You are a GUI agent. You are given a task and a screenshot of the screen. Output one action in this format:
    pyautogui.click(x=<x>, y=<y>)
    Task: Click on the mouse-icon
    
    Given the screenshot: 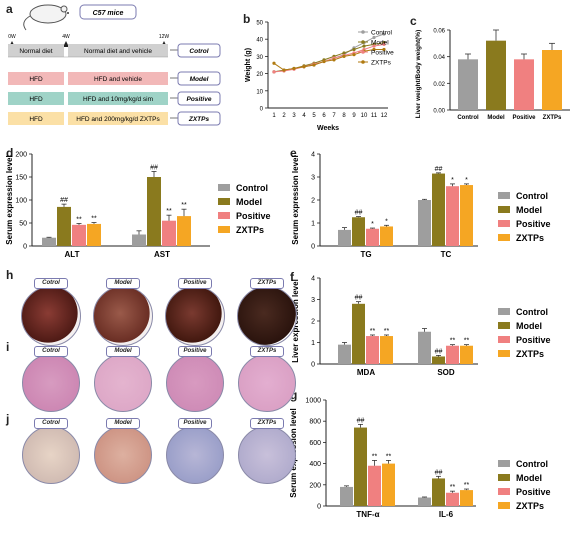 What is the action you would take?
    pyautogui.click(x=46, y=17)
    